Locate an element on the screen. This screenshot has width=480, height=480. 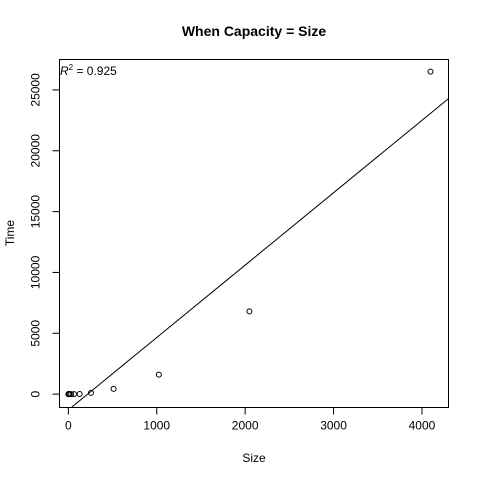
x-tick-label: 1000 is located at coordinates (156, 426).